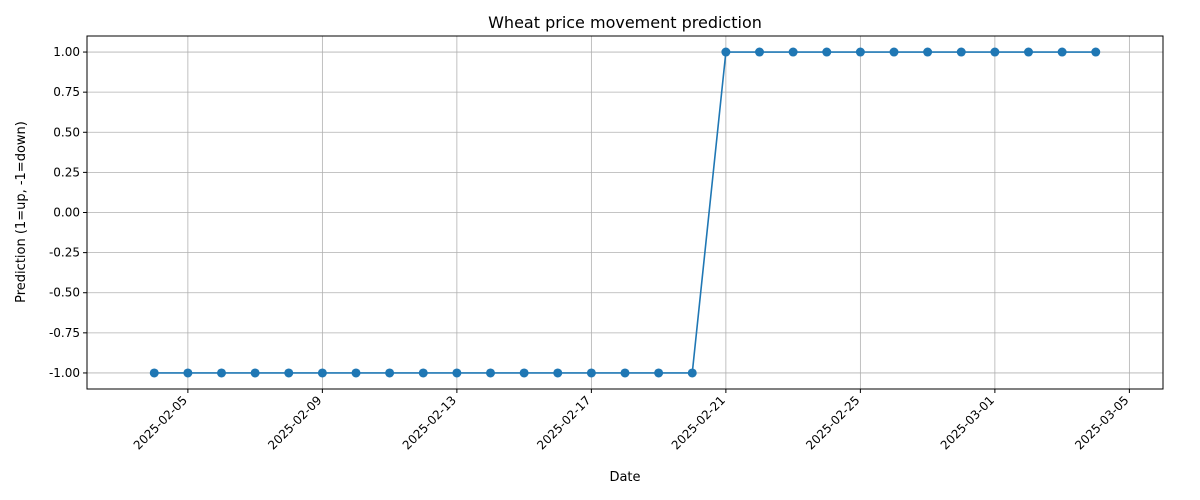 Image resolution: width=1200 pixels, height=500 pixels. Describe the element at coordinates (563, 422) in the screenshot. I see `x-tick-label: 2025-02-17` at that location.